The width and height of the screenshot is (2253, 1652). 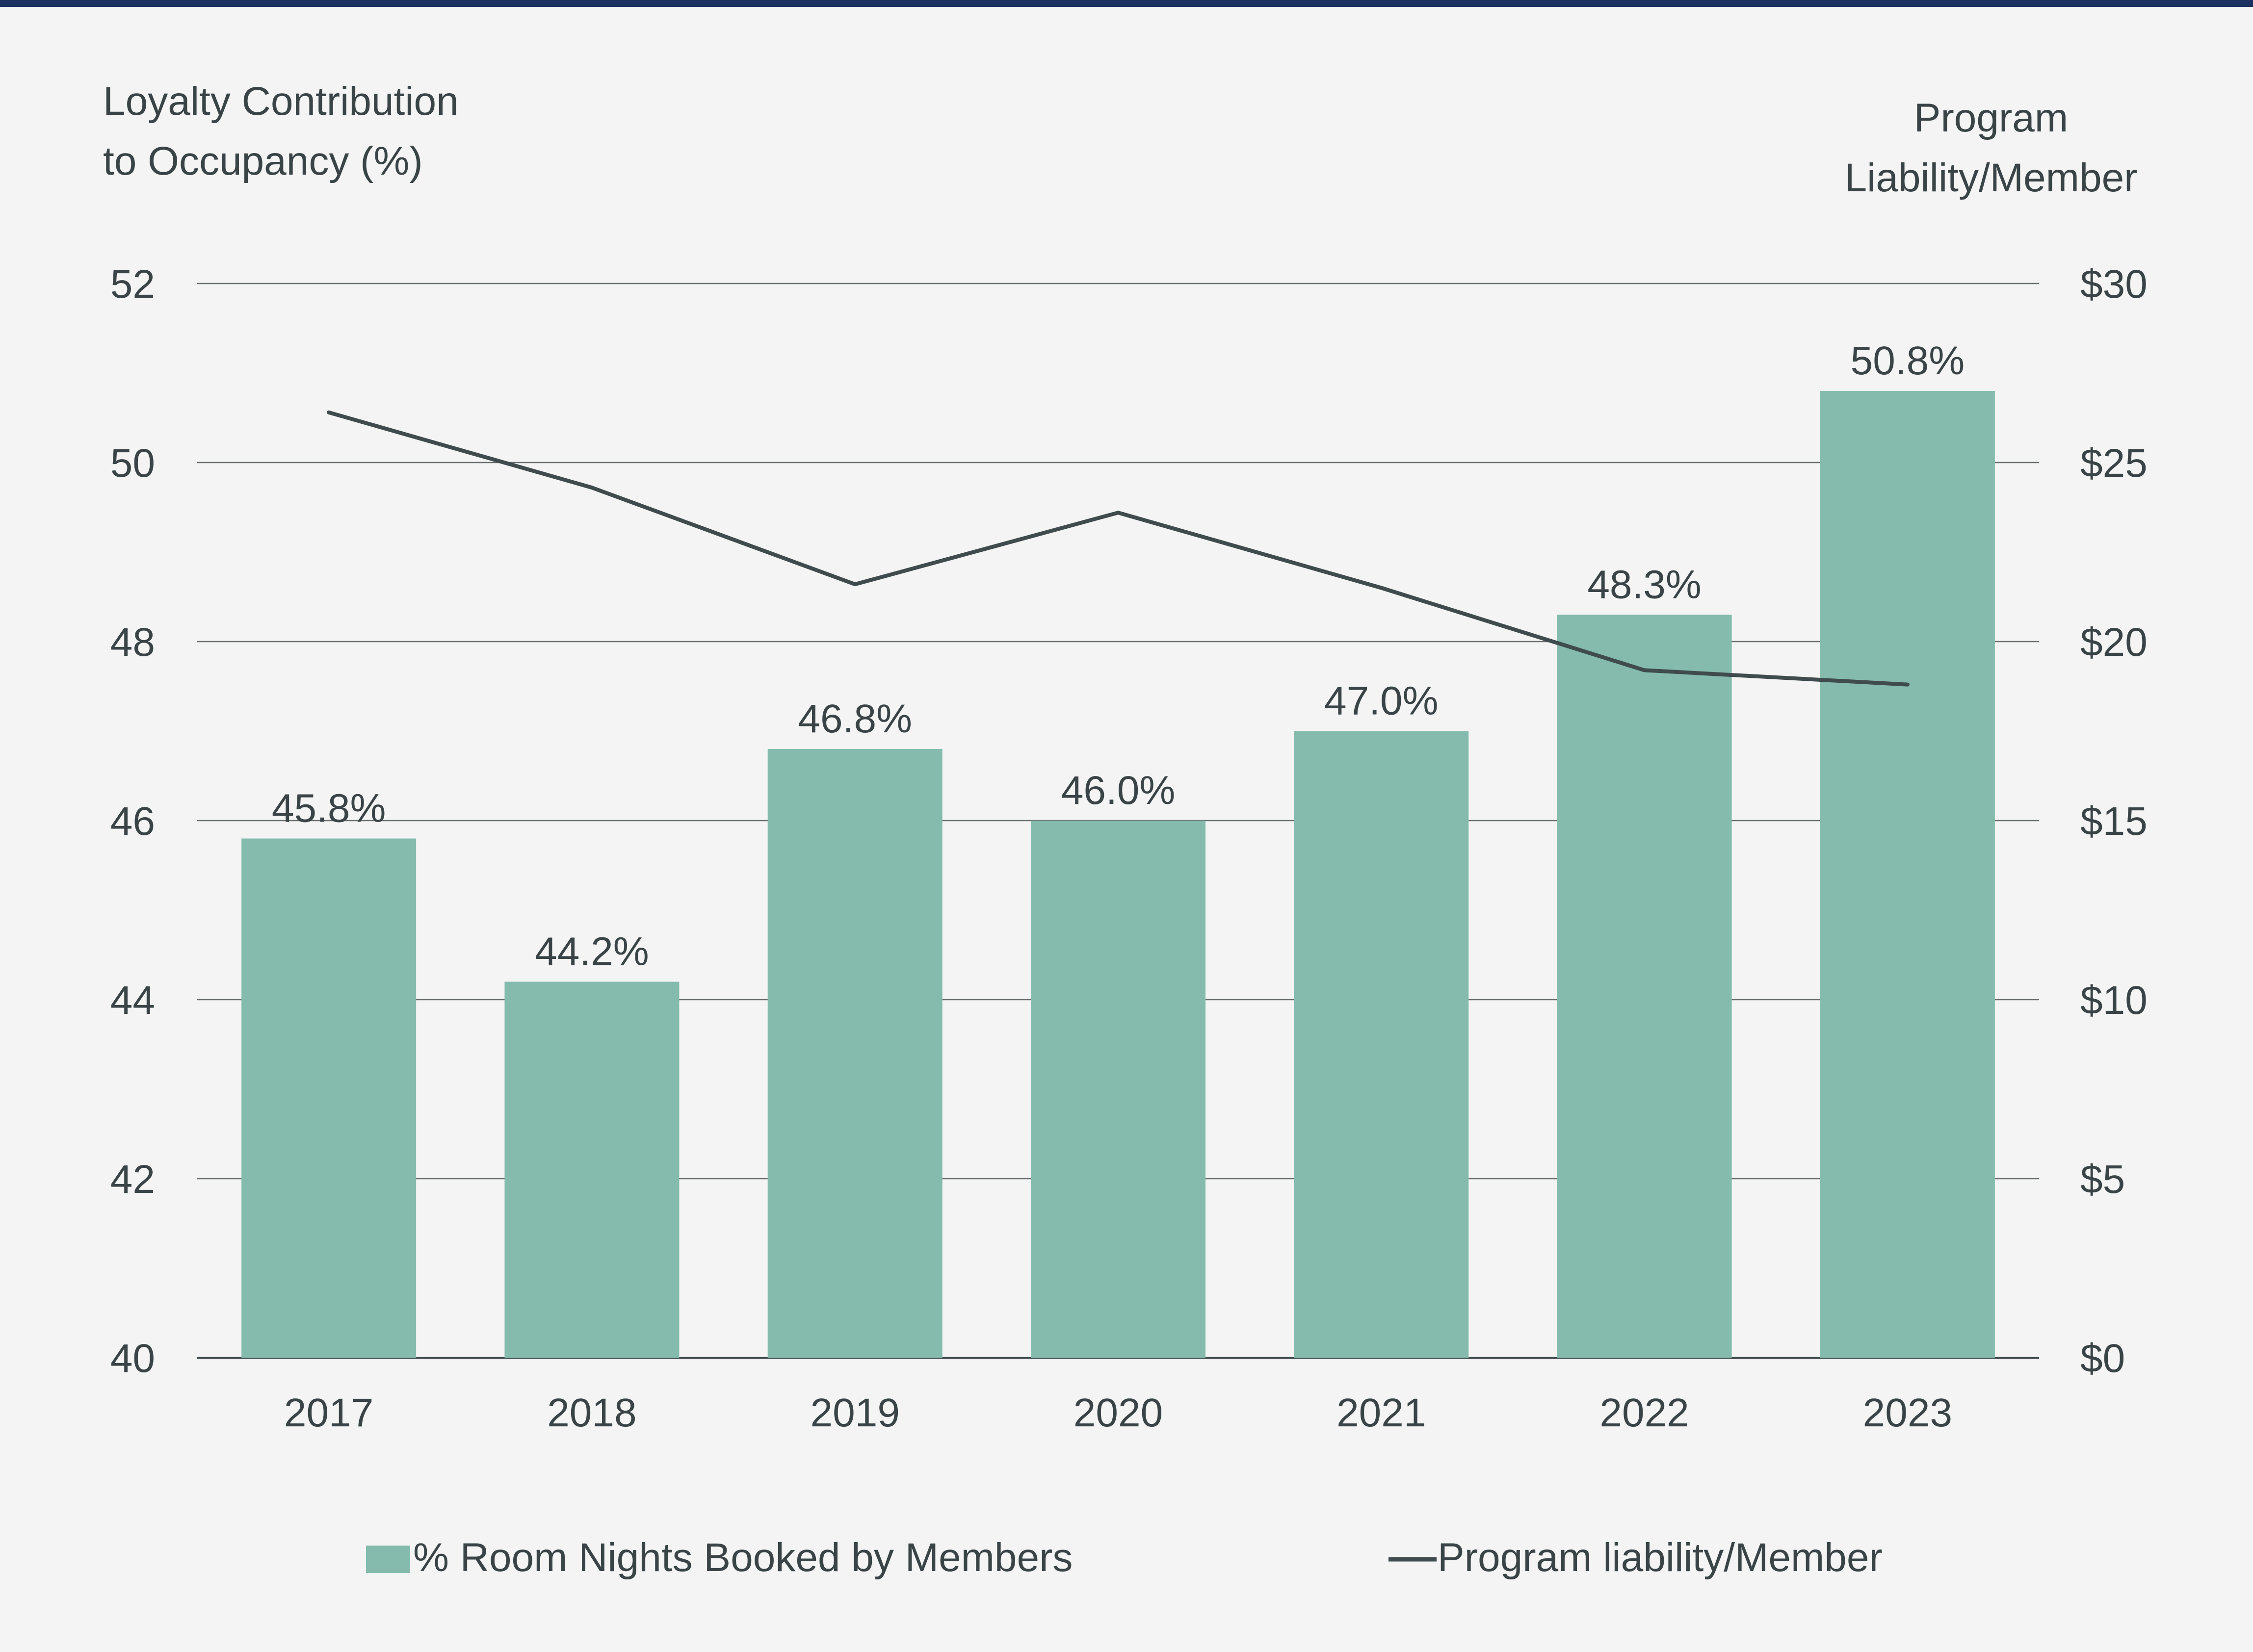 I want to click on left-tick-label: 50, so click(x=132, y=463).